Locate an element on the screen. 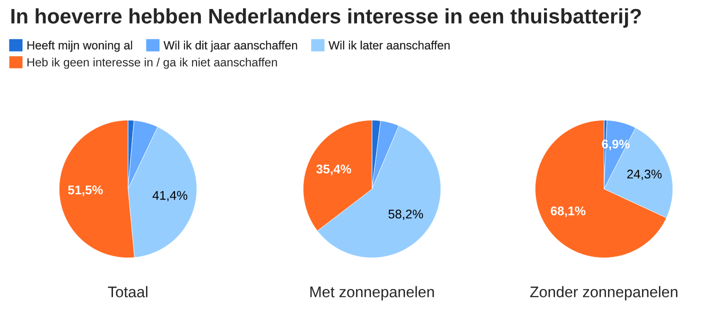 This screenshot has width=712, height=329. legend-label: Heeft mijn woning al is located at coordinates (79, 46).